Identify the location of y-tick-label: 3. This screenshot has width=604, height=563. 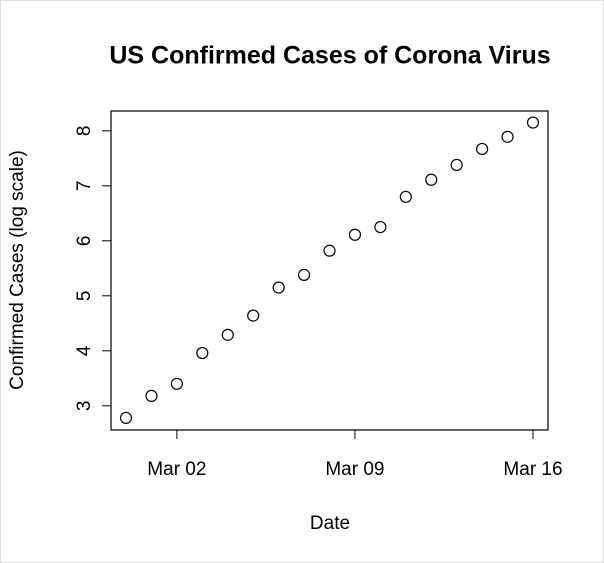
(84, 406).